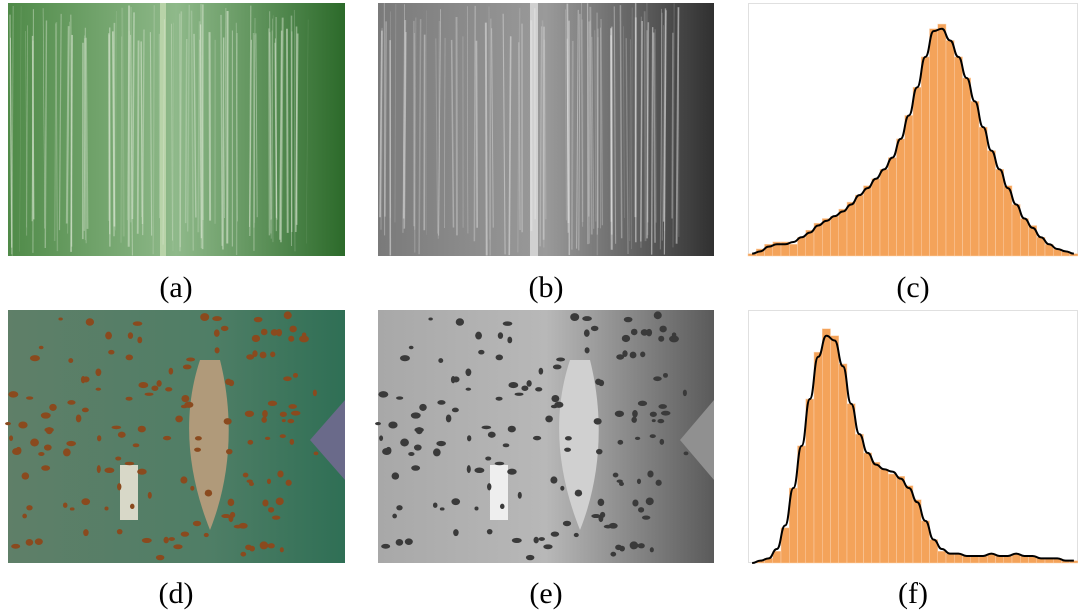  Describe the element at coordinates (913, 593) in the screenshot. I see `panel-label: (f)` at that location.